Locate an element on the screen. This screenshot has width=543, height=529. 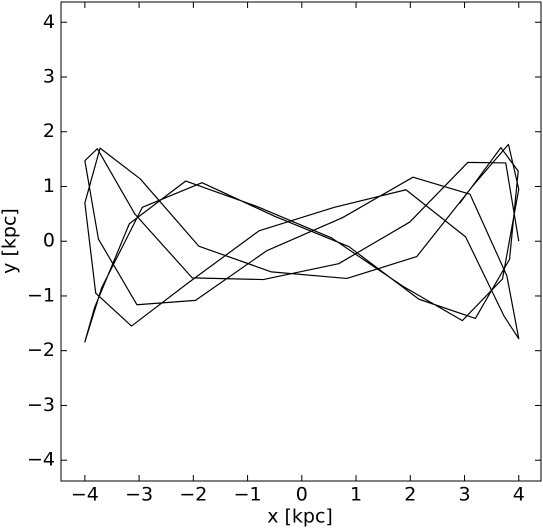
y-axis-label: y [kpc] is located at coordinates (10, 241).